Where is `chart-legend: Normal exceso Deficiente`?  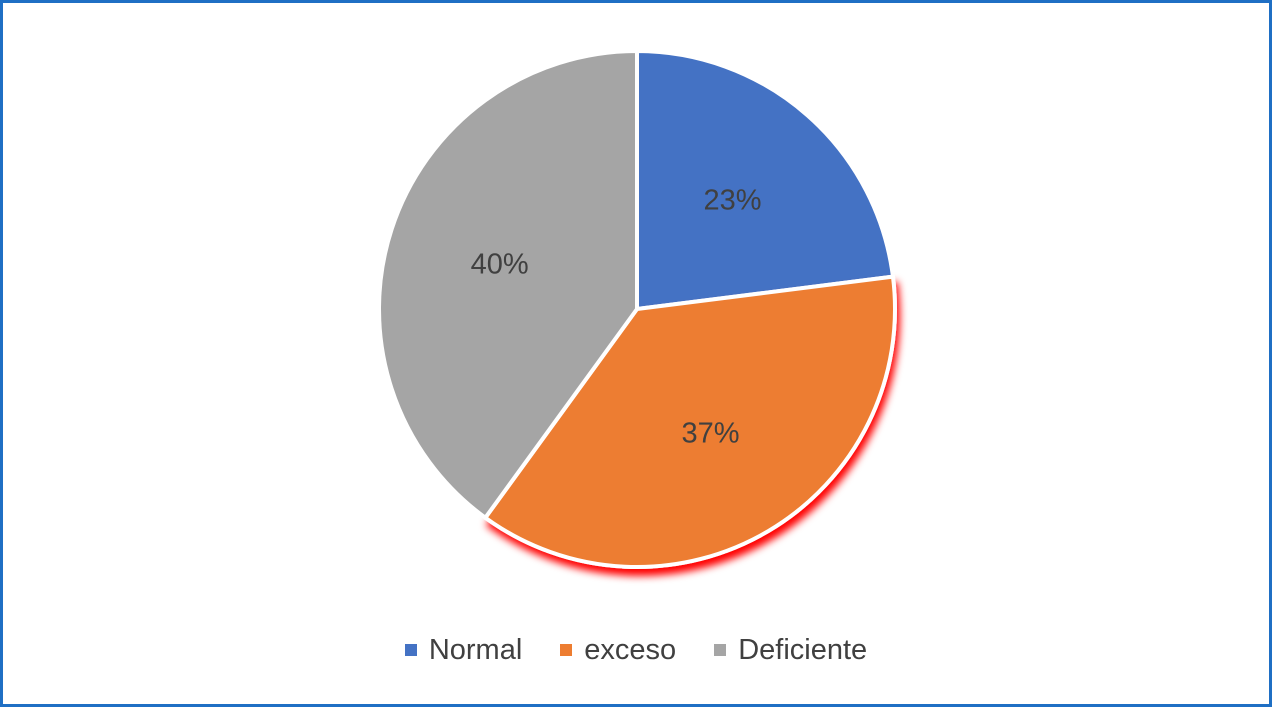
chart-legend: Normal exceso Deficiente is located at coordinates (636, 650).